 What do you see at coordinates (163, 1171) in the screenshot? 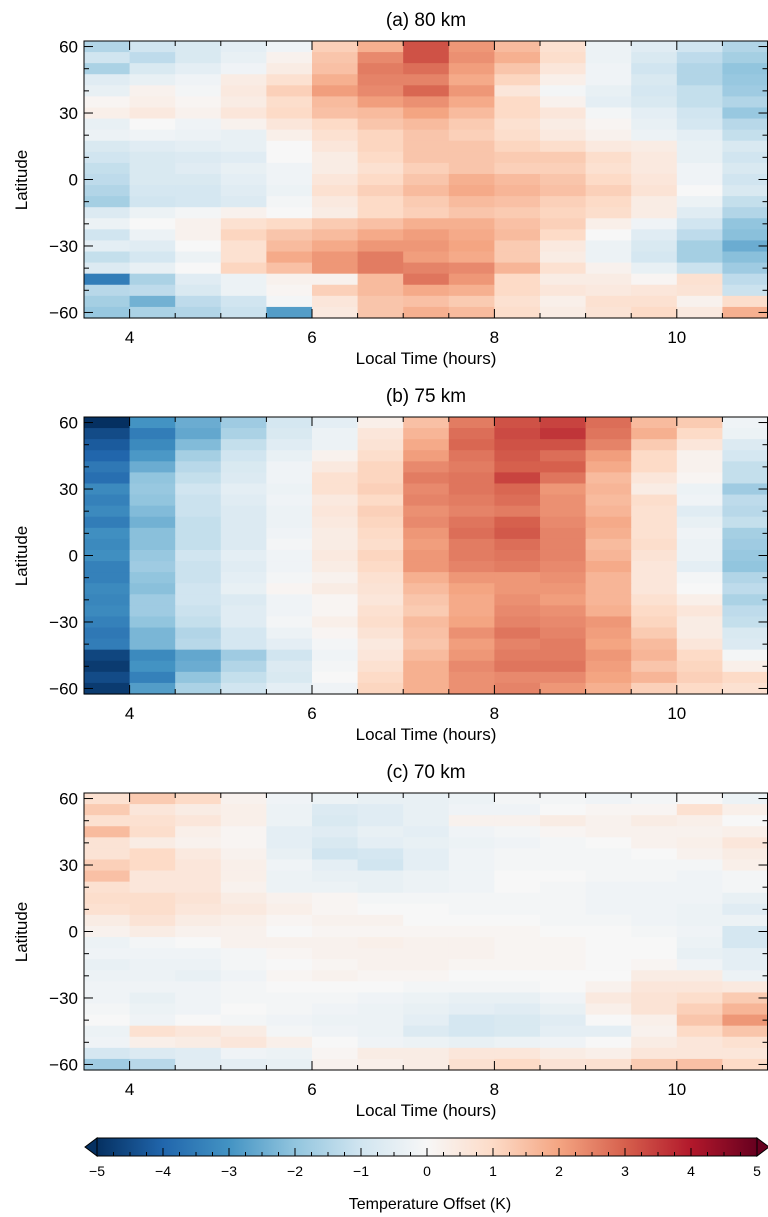
I see `colorbar-tick-label: −4` at bounding box center [163, 1171].